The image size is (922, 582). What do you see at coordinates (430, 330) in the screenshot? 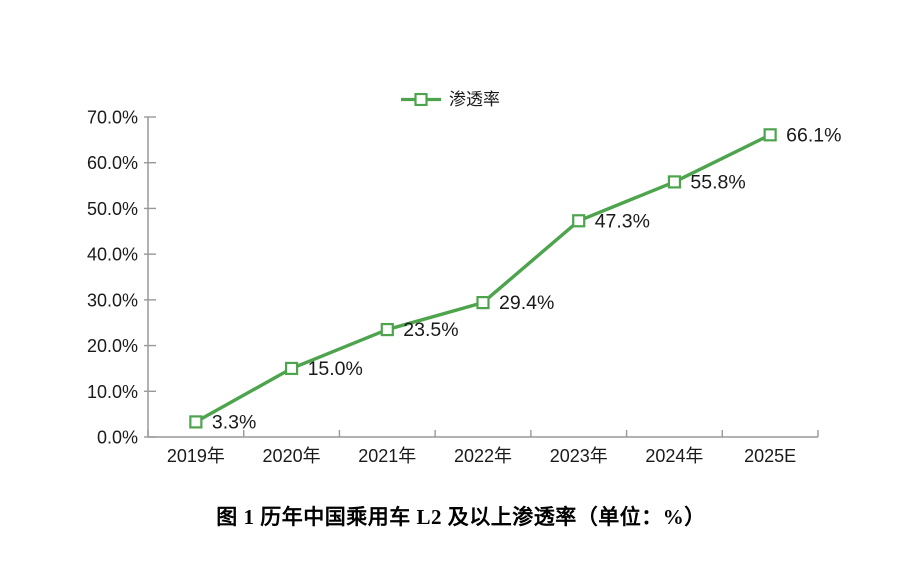
I see `data-point-label: 23.5%` at bounding box center [430, 330].